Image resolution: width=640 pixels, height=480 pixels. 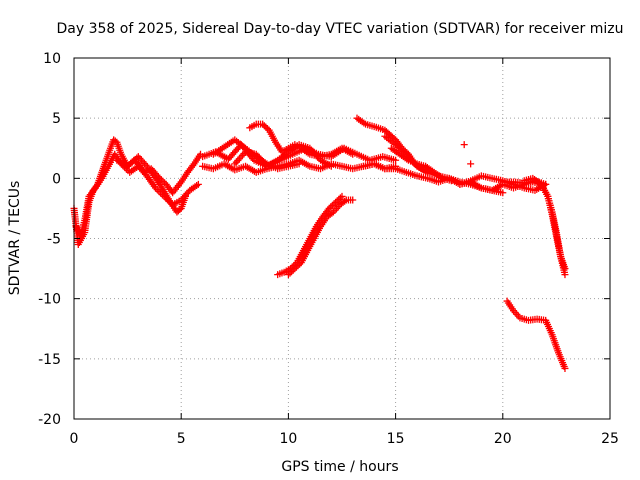 I want to click on y-tick-label: 5, so click(x=56, y=119).